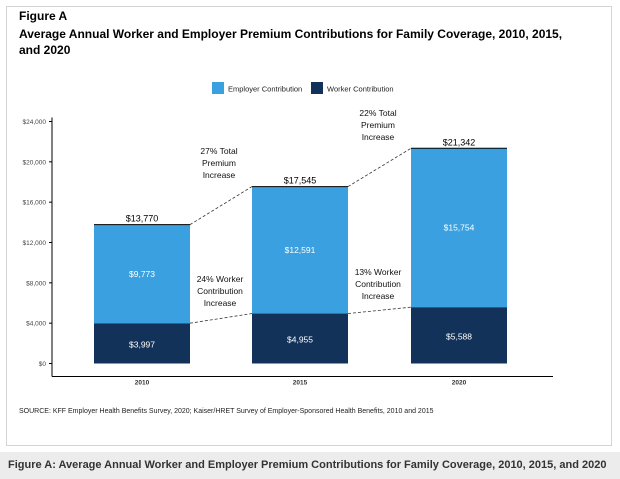 This screenshot has width=620, height=479. I want to click on data-label-employer: $9,773, so click(142, 274).